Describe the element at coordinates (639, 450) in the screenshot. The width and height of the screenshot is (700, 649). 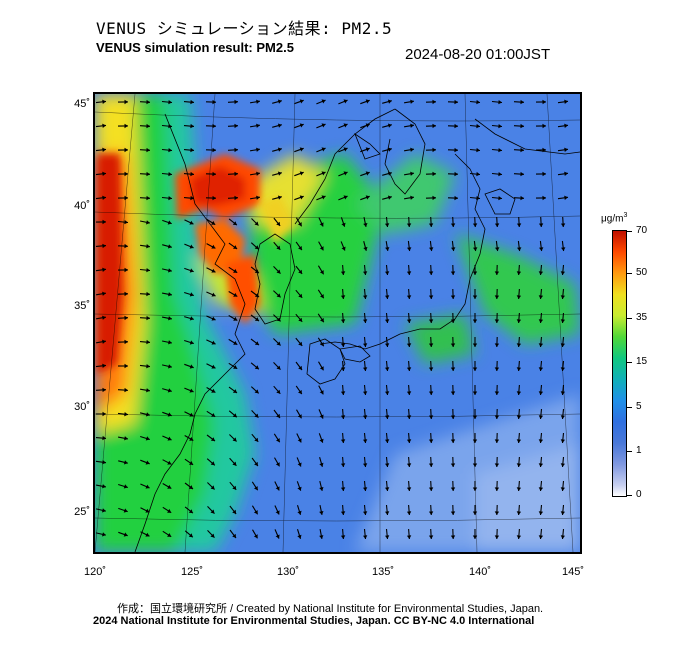
I see `colorbar-label-1: 1` at that location.